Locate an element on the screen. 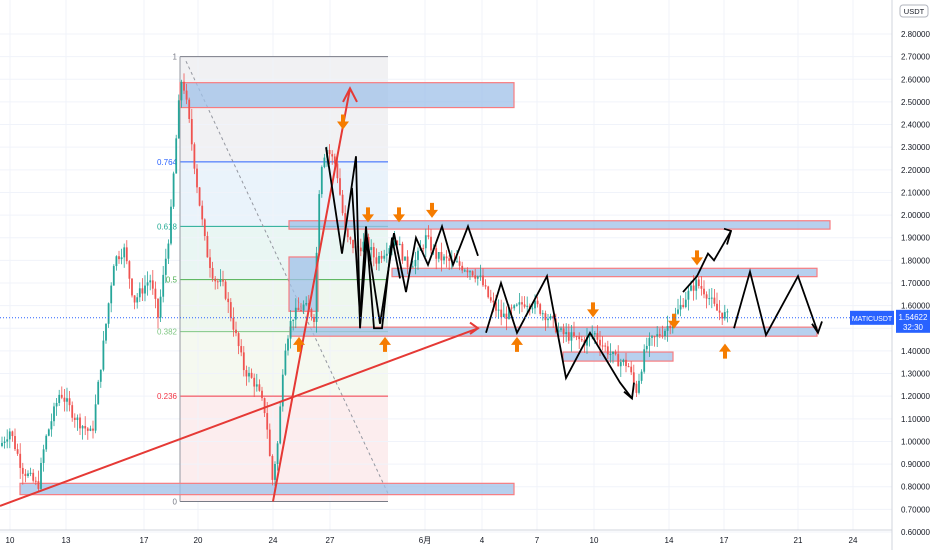  black-zigzag is located at coordinates (402, 238).